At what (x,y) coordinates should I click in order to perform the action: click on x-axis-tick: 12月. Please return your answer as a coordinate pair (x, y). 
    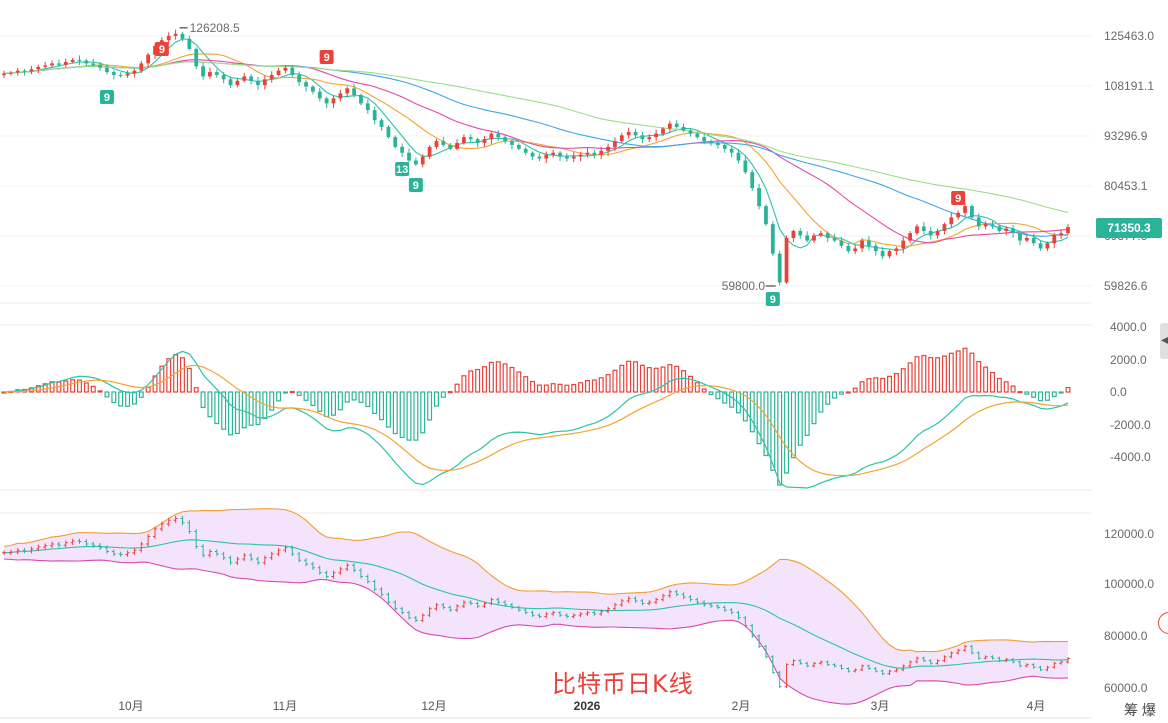
    Looking at the image, I should click on (433, 706).